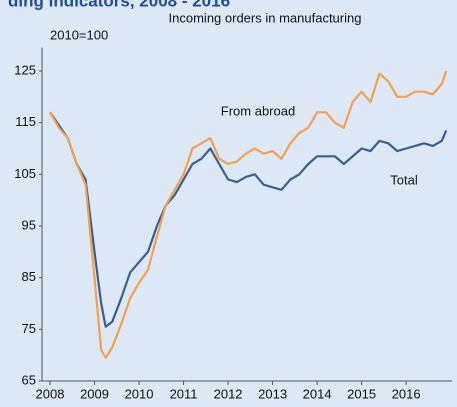 The height and width of the screenshot is (407, 457). I want to click on x-tick-label: 2012, so click(228, 393).